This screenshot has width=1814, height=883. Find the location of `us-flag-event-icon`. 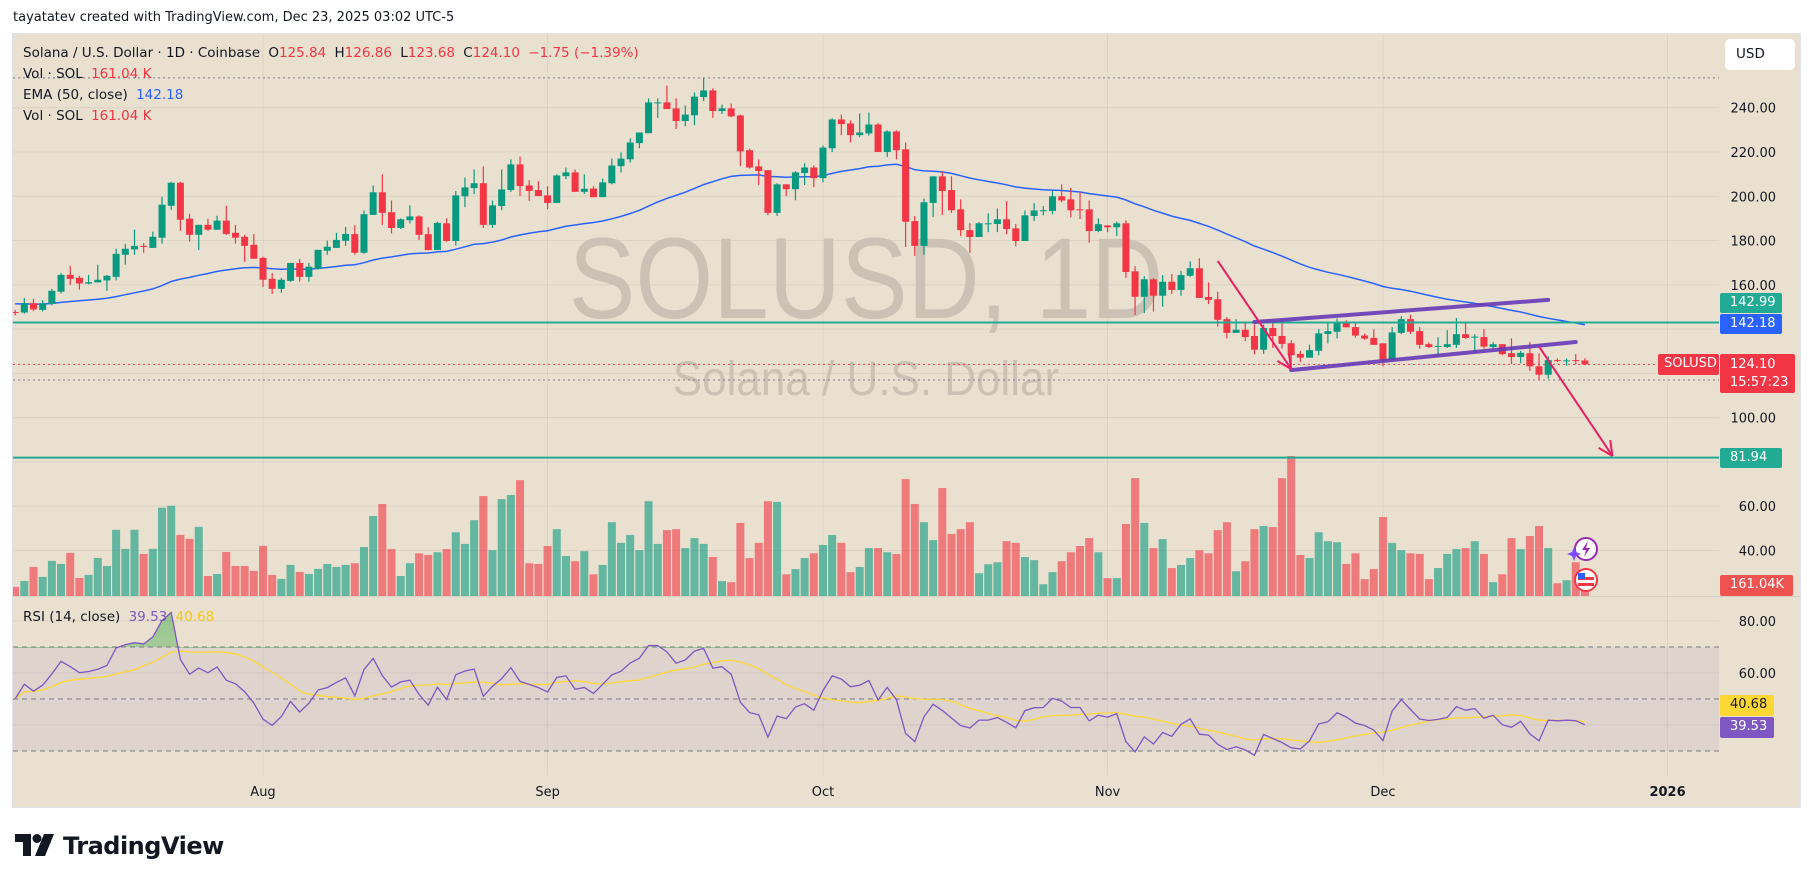

us-flag-event-icon is located at coordinates (1586, 580).